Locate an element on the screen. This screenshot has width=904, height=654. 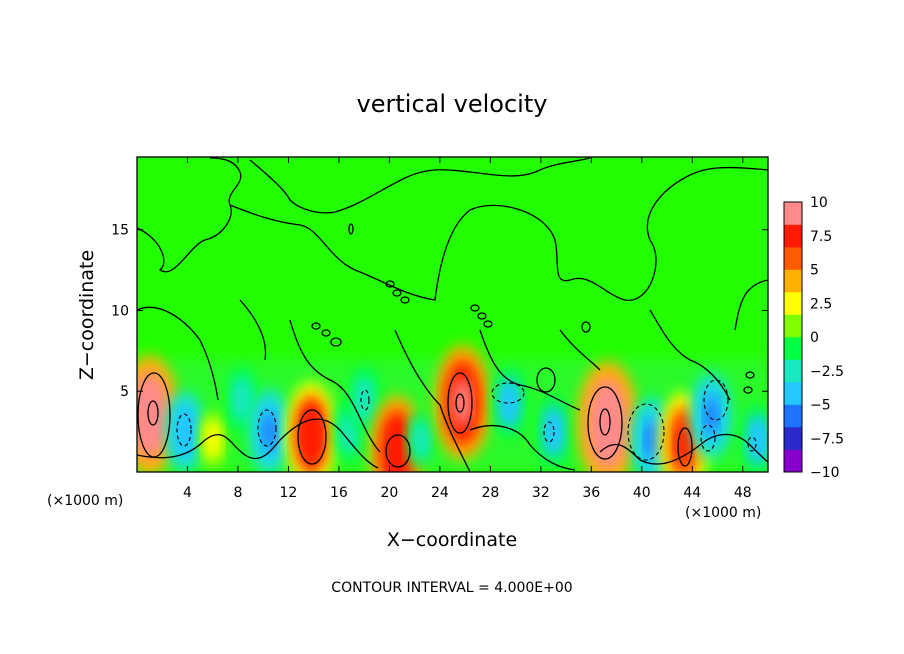
colorbar-tick-label: 7.5 is located at coordinates (821, 237).